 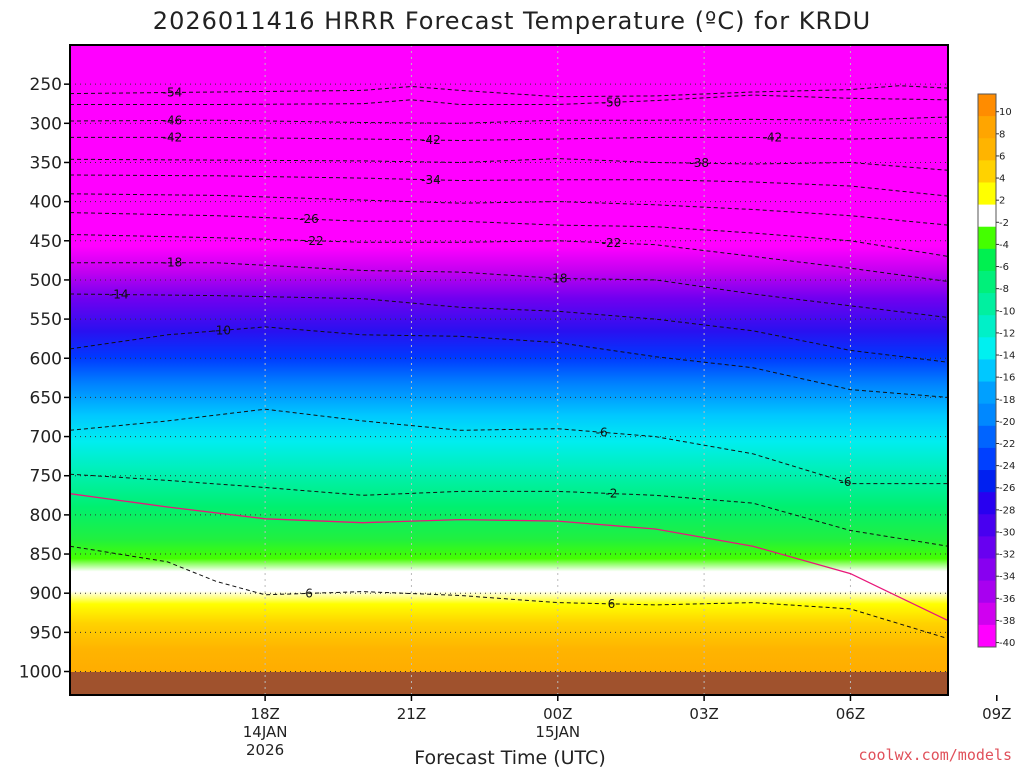 I want to click on colorbar-label: -18, so click(x=1007, y=400).